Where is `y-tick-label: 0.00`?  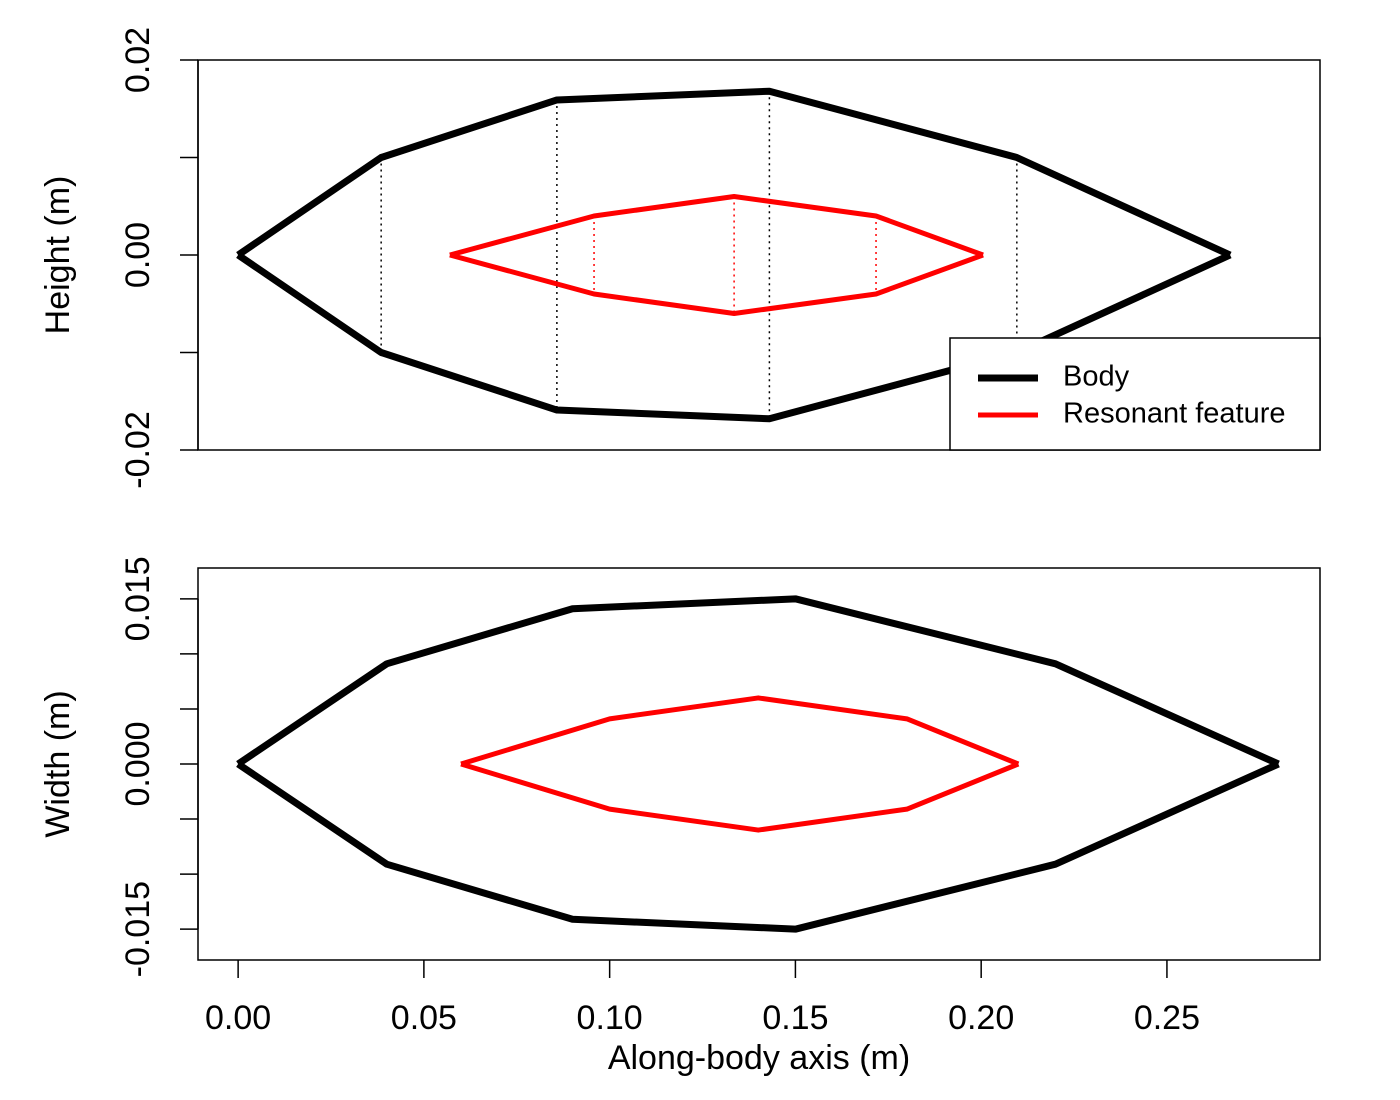 y-tick-label: 0.00 is located at coordinates (138, 255).